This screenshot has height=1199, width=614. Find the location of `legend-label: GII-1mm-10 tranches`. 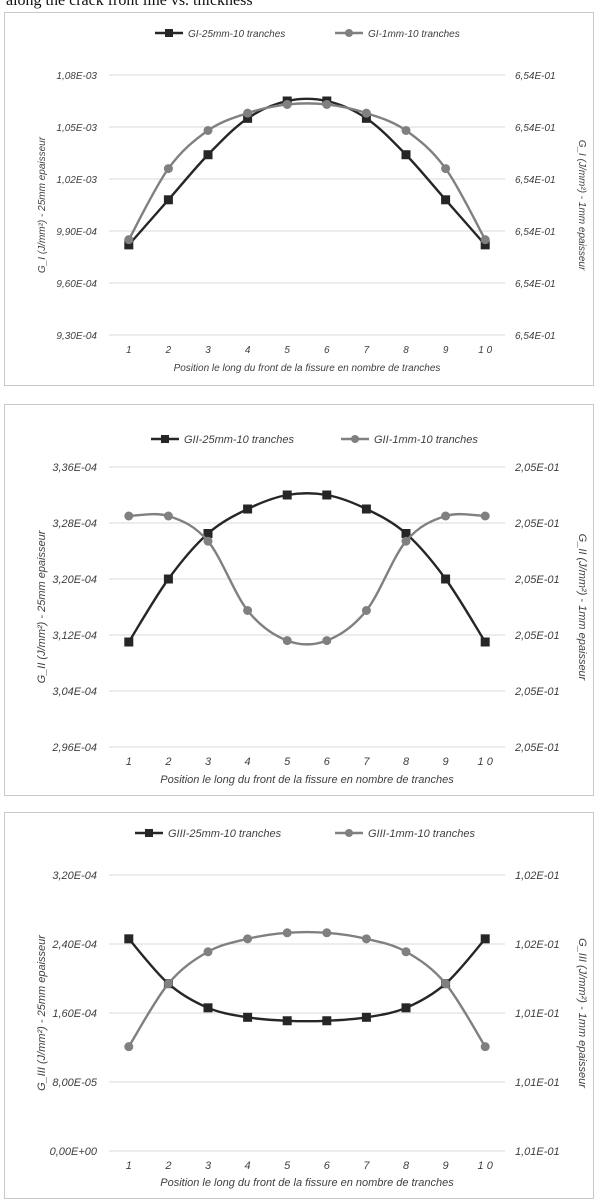

legend-label: GII-1mm-10 tranches is located at coordinates (426, 440).